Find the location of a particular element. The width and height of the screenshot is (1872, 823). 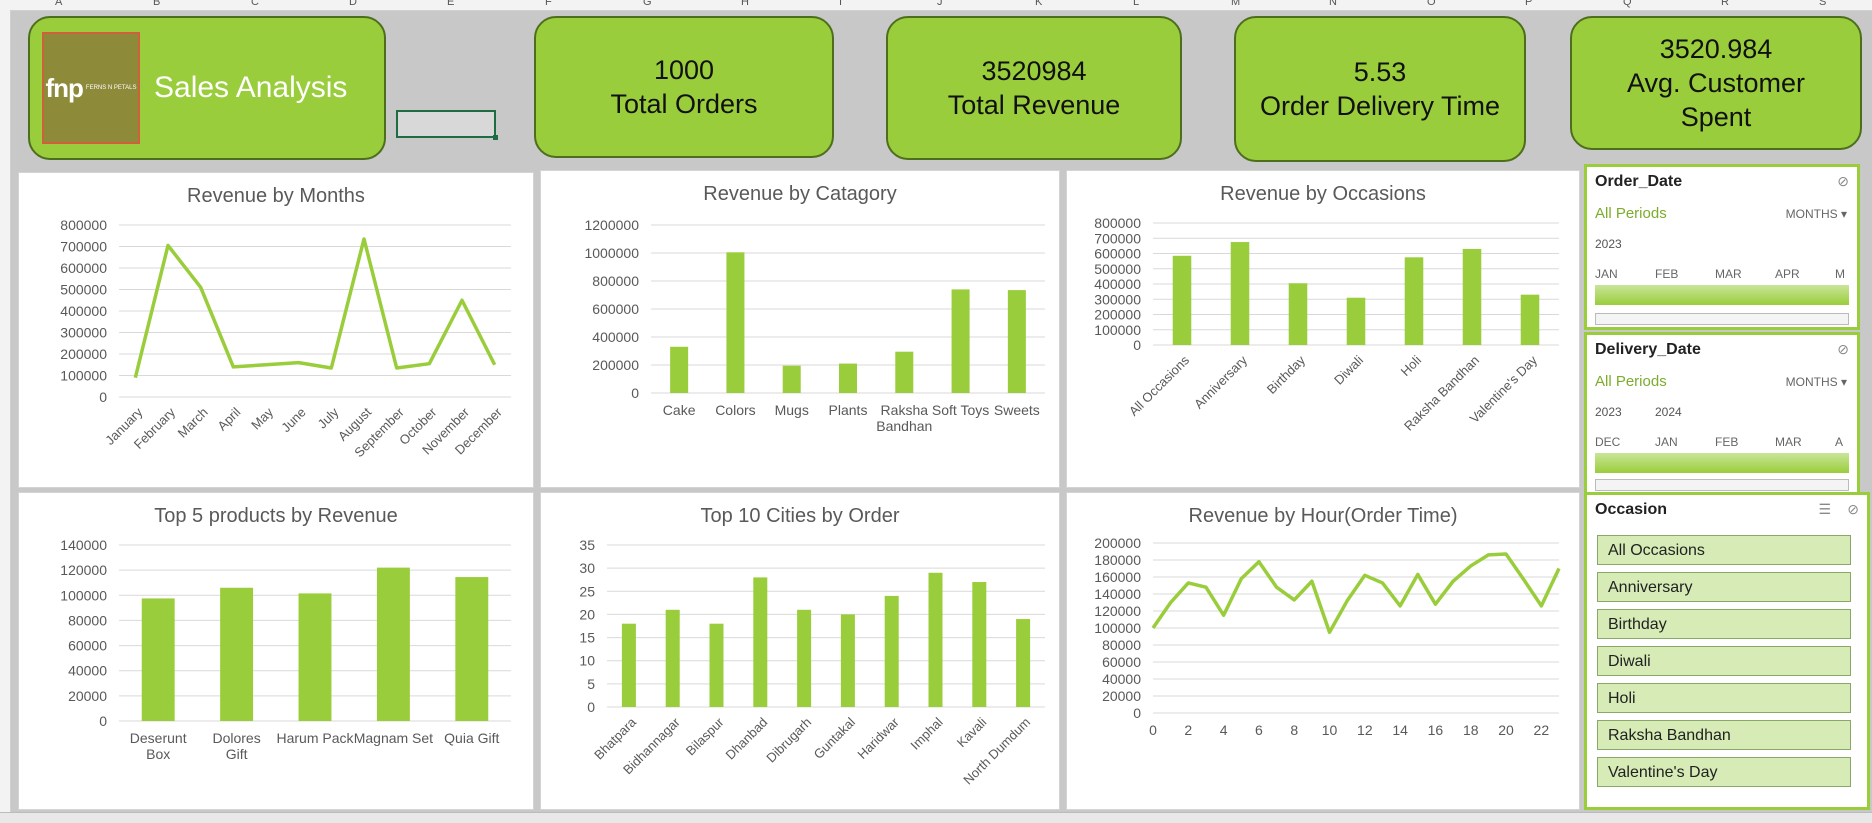

column-header: P is located at coordinates (1528, 4).